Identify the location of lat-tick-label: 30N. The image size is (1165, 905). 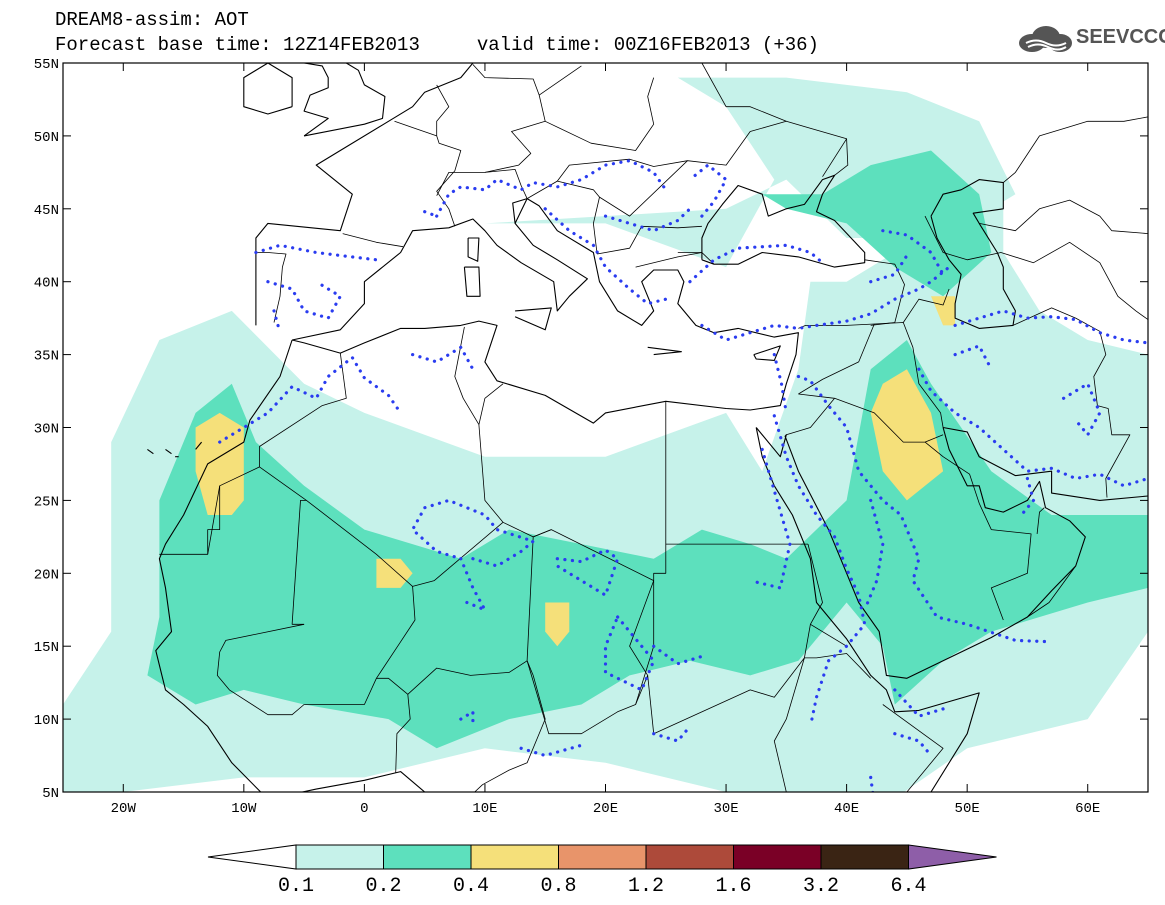
(46, 430).